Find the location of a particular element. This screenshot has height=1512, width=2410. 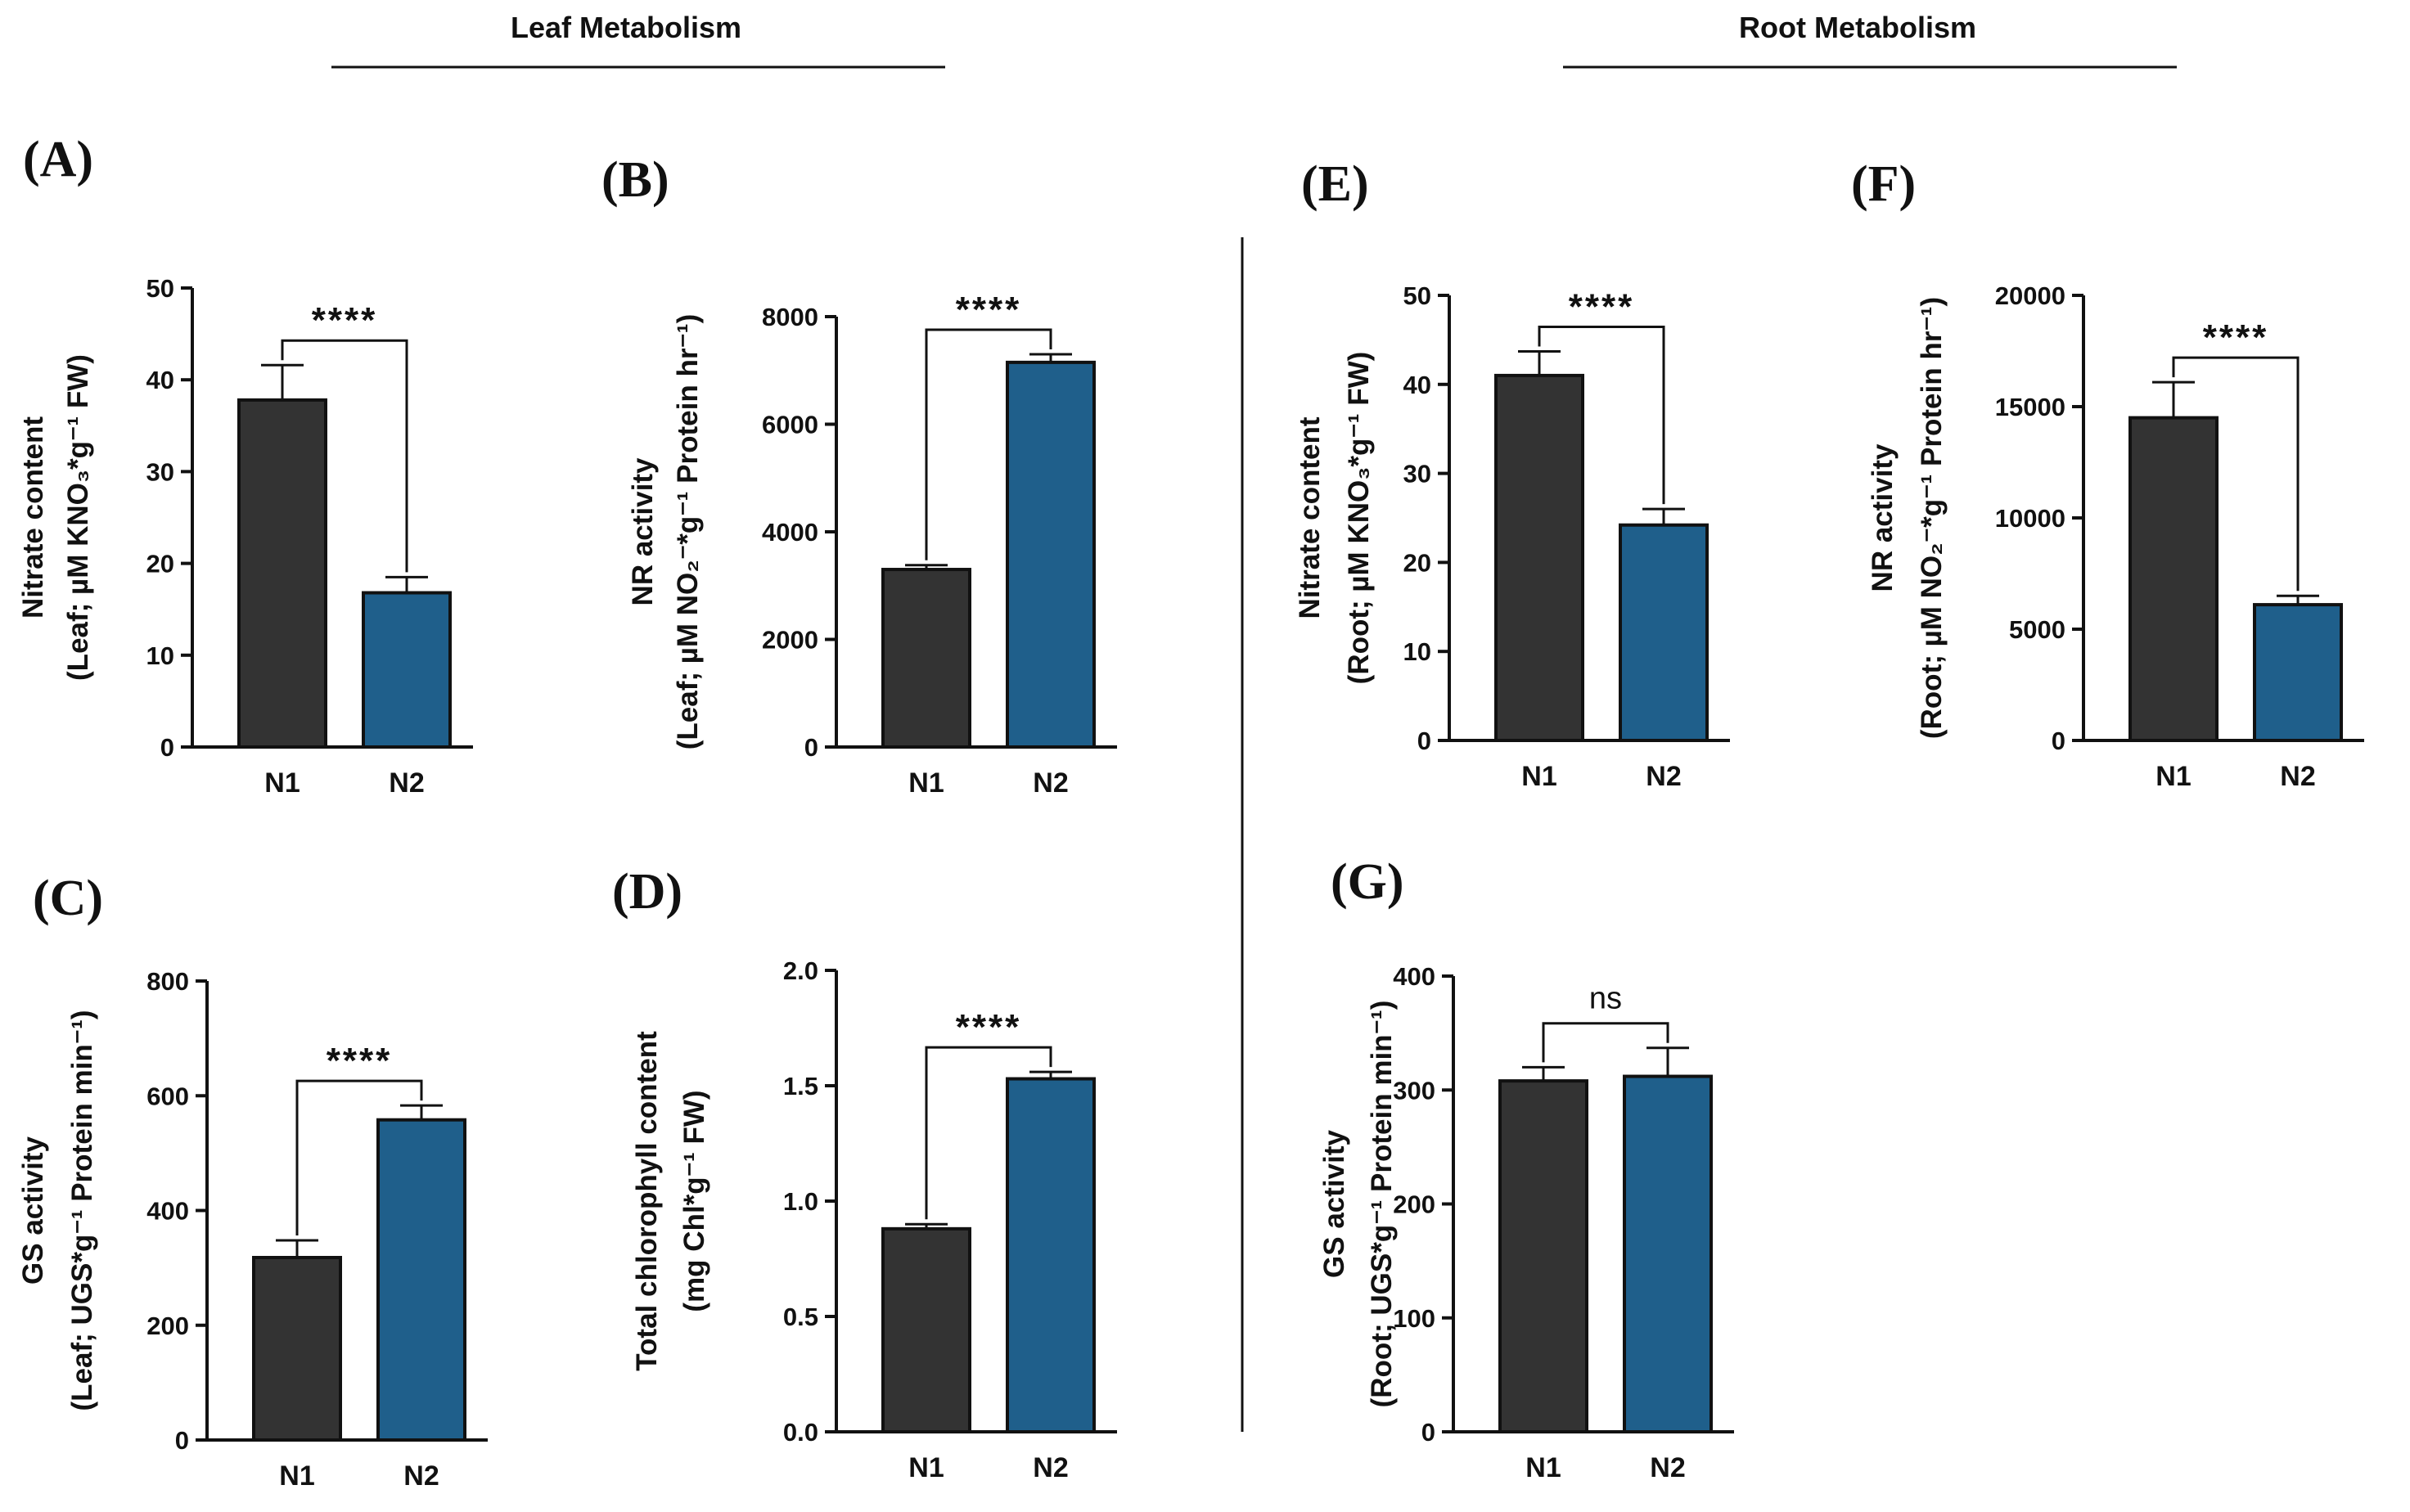

section-title-root: Root Metabolism is located at coordinates (1857, 28).